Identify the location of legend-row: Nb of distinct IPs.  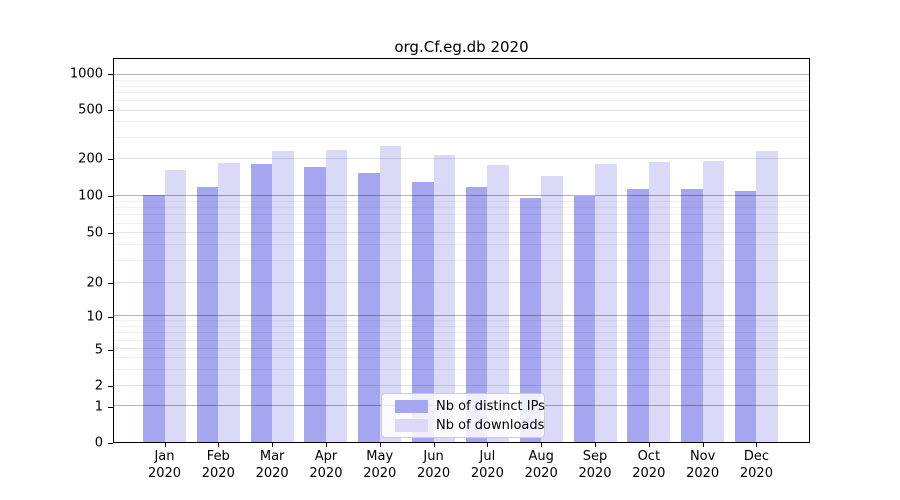
(467, 406).